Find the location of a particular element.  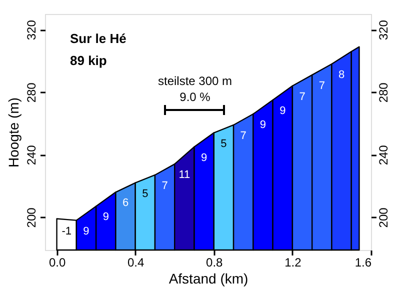

x-tick-label: 1.2 is located at coordinates (293, 263).